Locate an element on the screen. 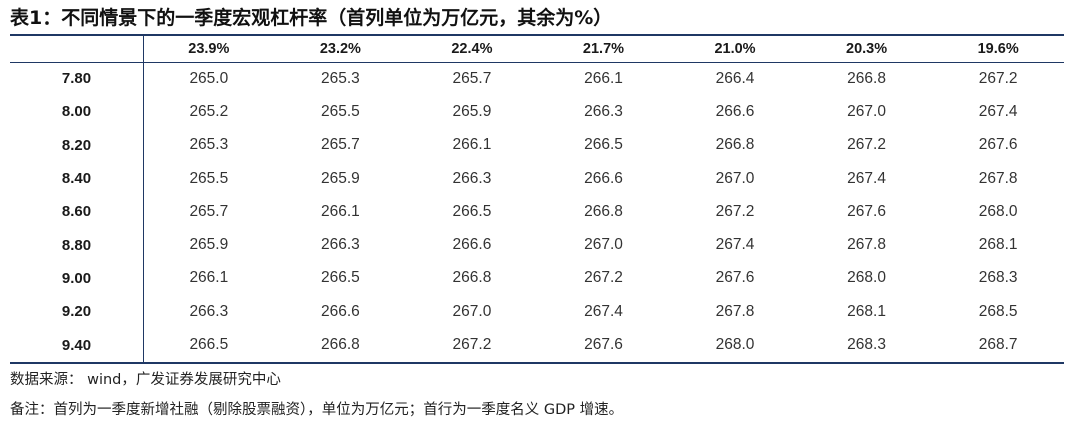 This screenshot has height=427, width=1080. header-corner-cell is located at coordinates (76, 49).